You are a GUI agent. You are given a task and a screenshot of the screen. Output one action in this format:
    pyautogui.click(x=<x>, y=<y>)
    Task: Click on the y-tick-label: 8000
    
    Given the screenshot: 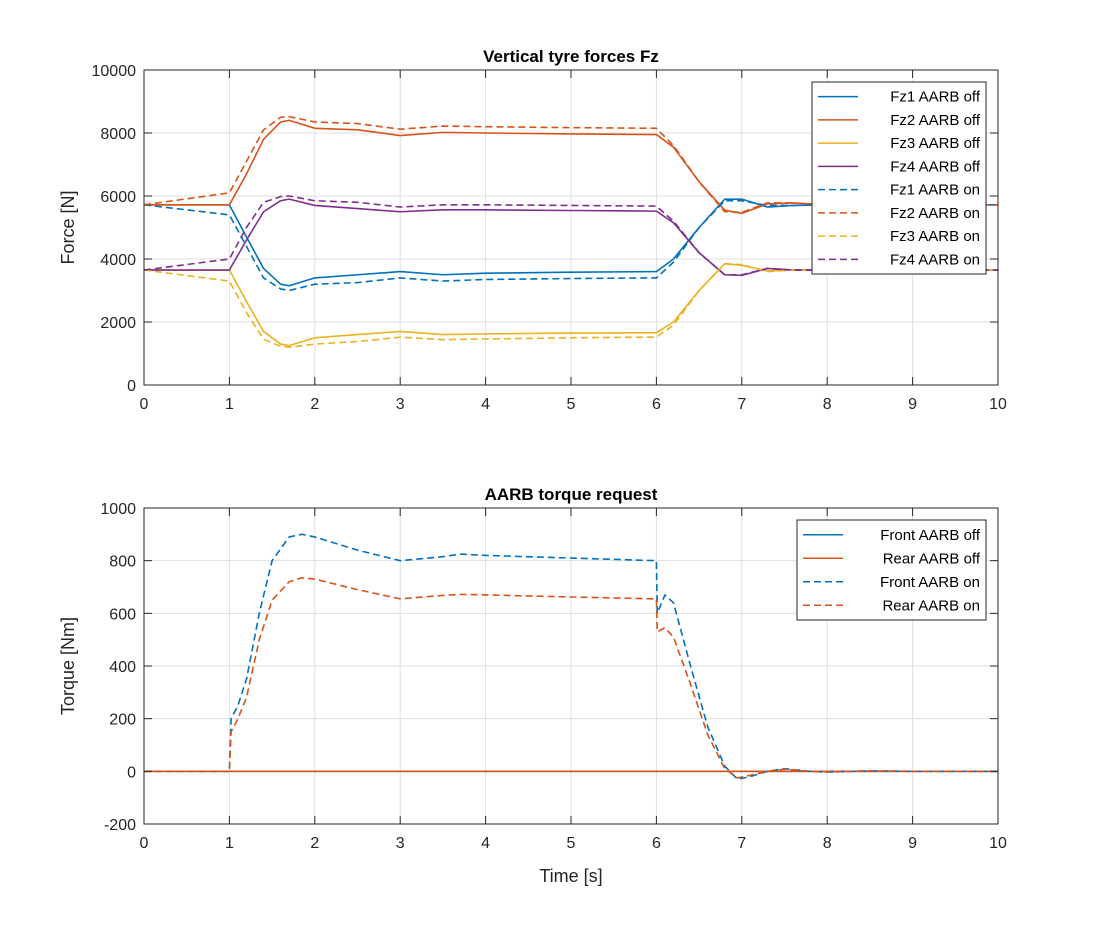 What is the action you would take?
    pyautogui.click(x=118, y=134)
    